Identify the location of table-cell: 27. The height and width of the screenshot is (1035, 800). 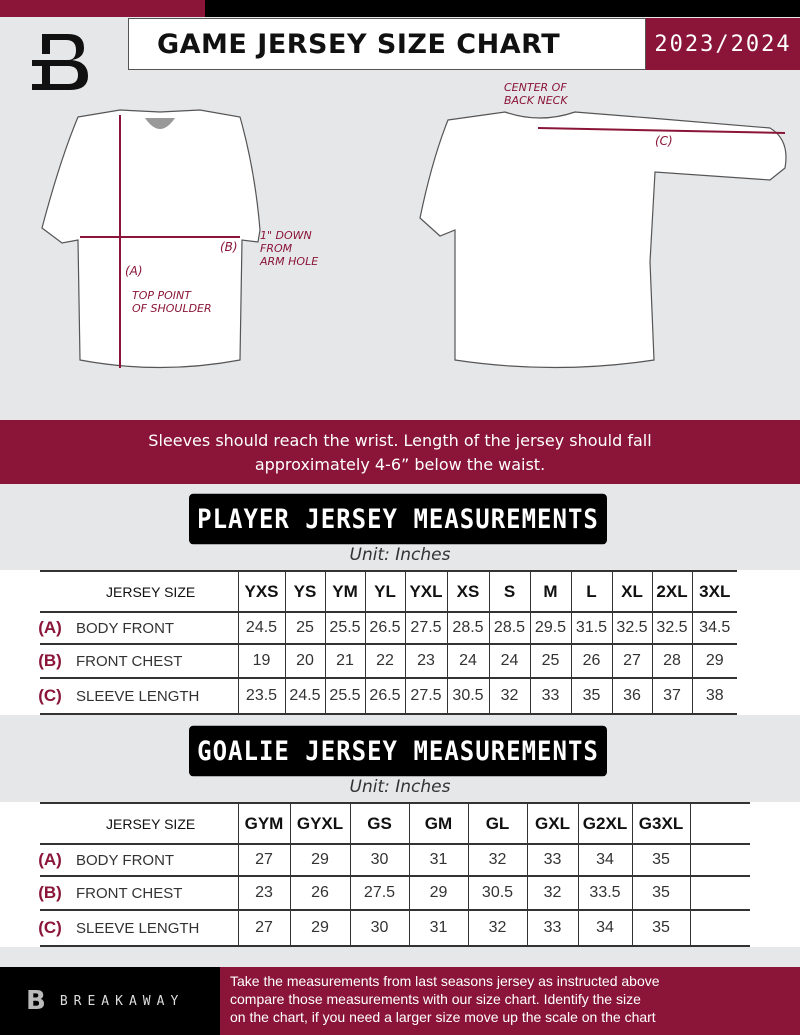
(263, 928).